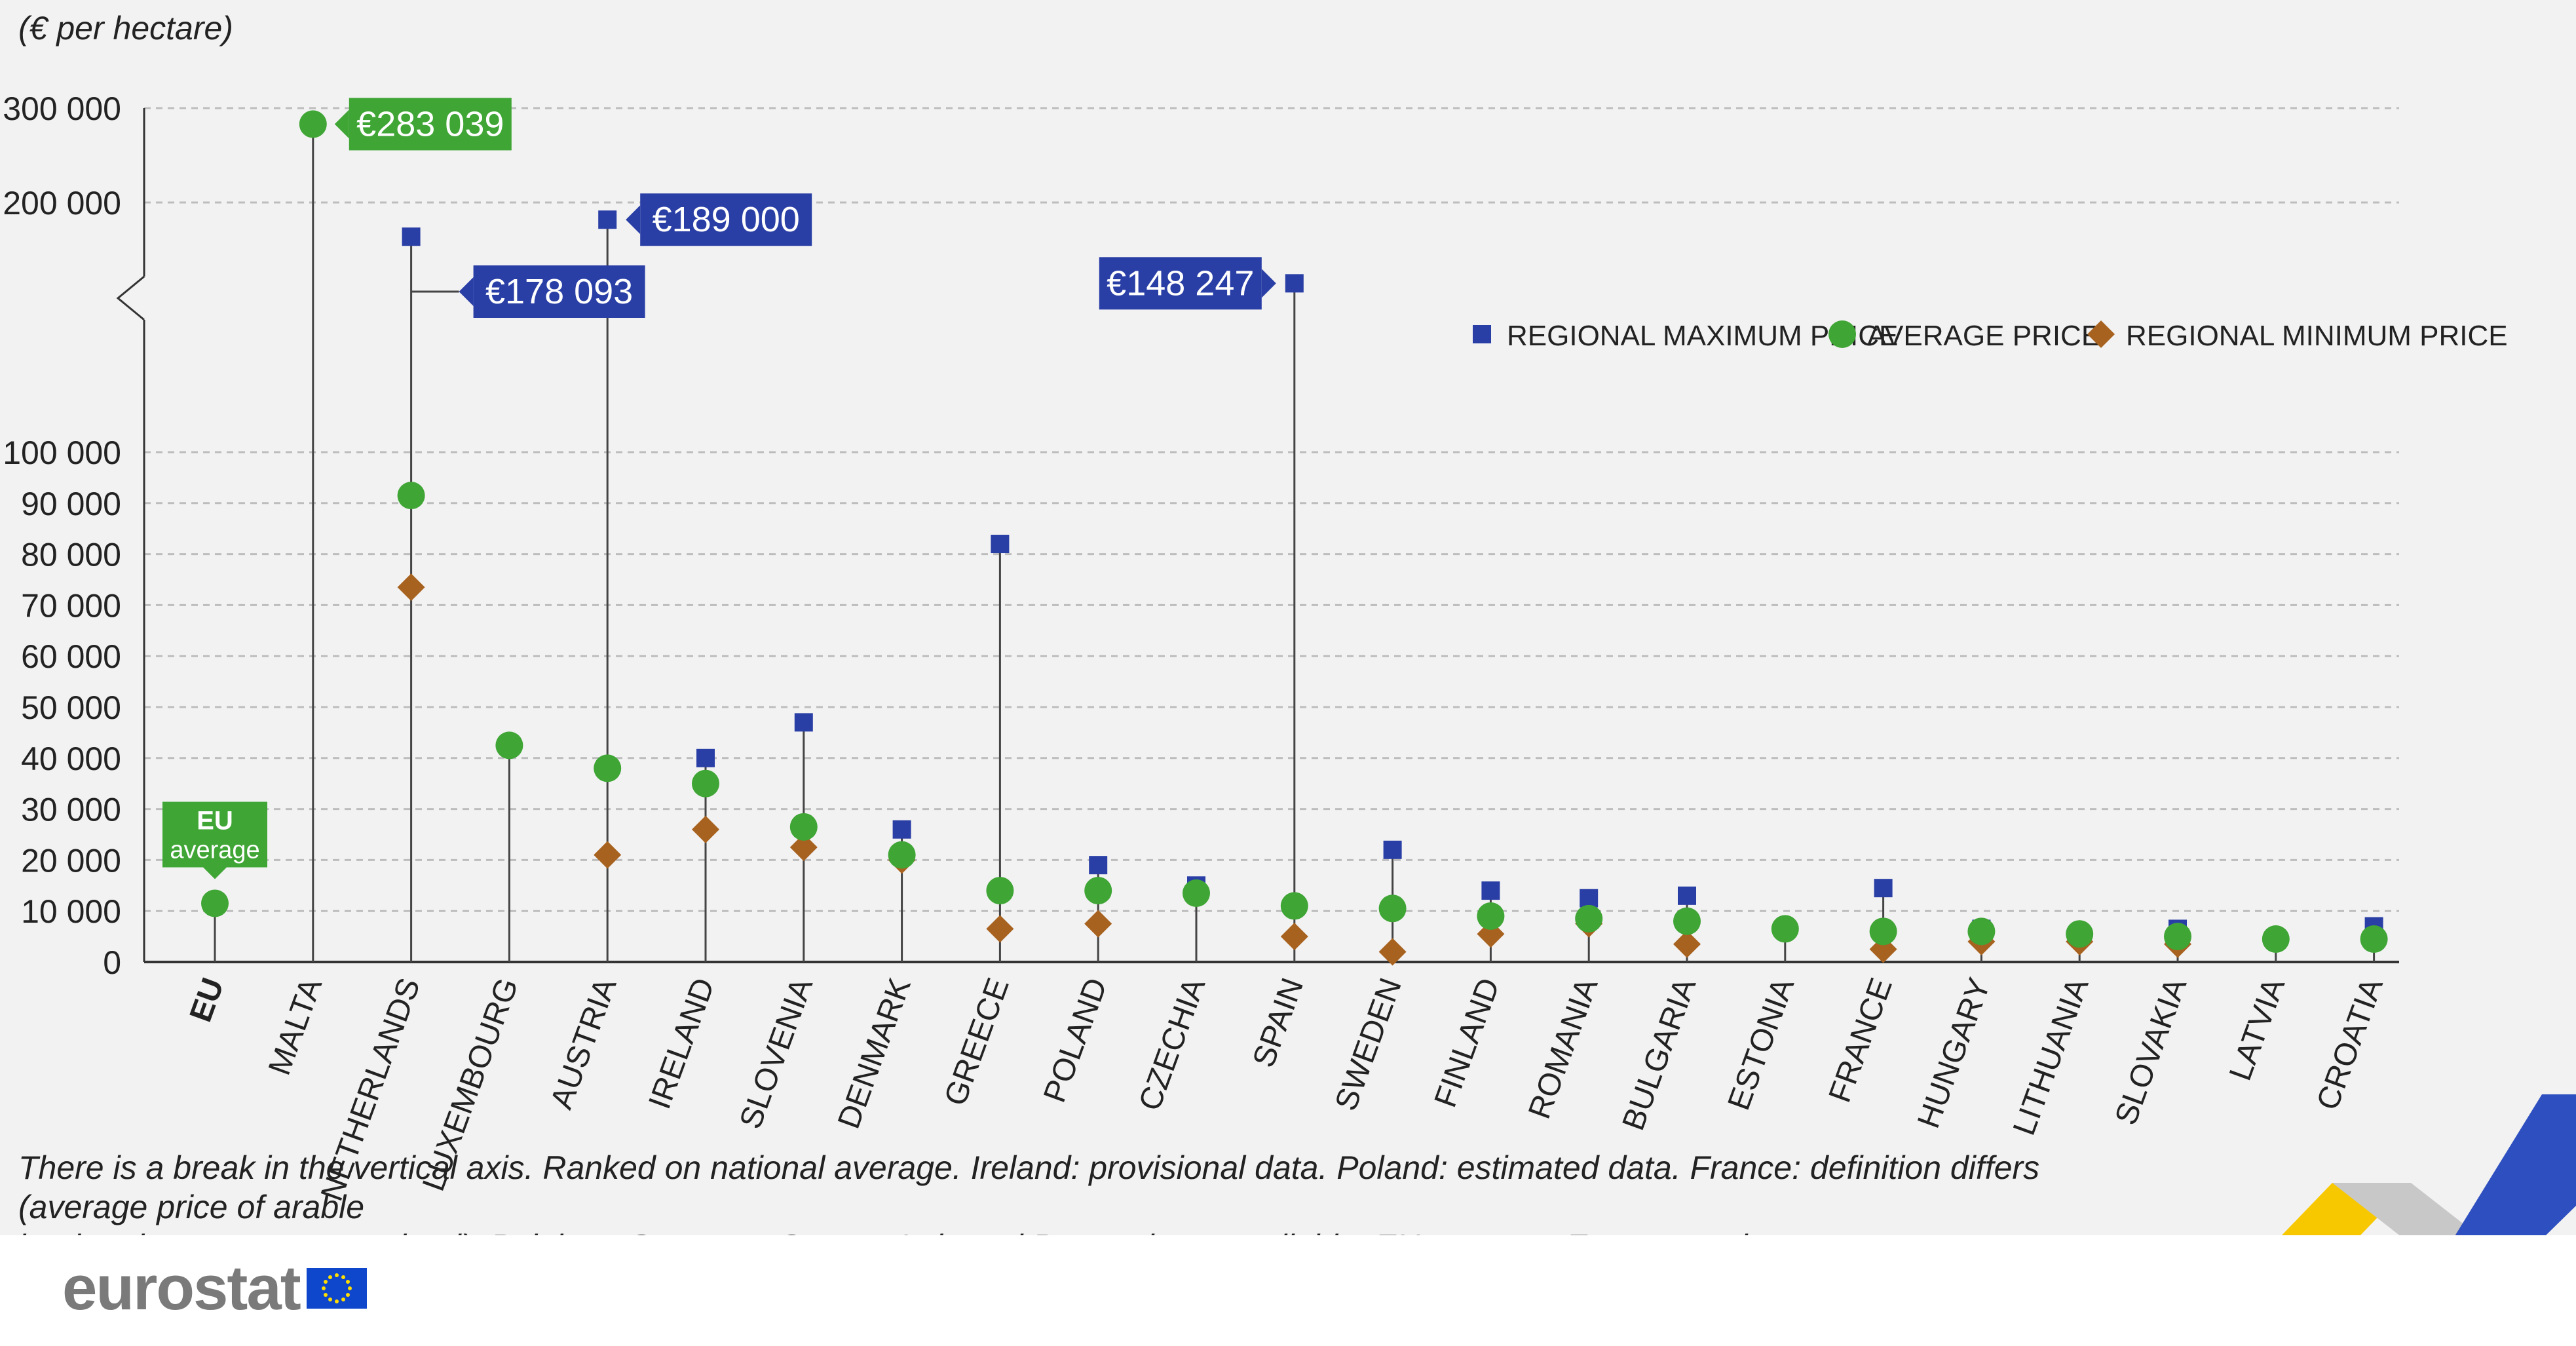 This screenshot has width=2576, height=1346. Describe the element at coordinates (2506, 1179) in the screenshot. I see `ribbon-blue` at that location.